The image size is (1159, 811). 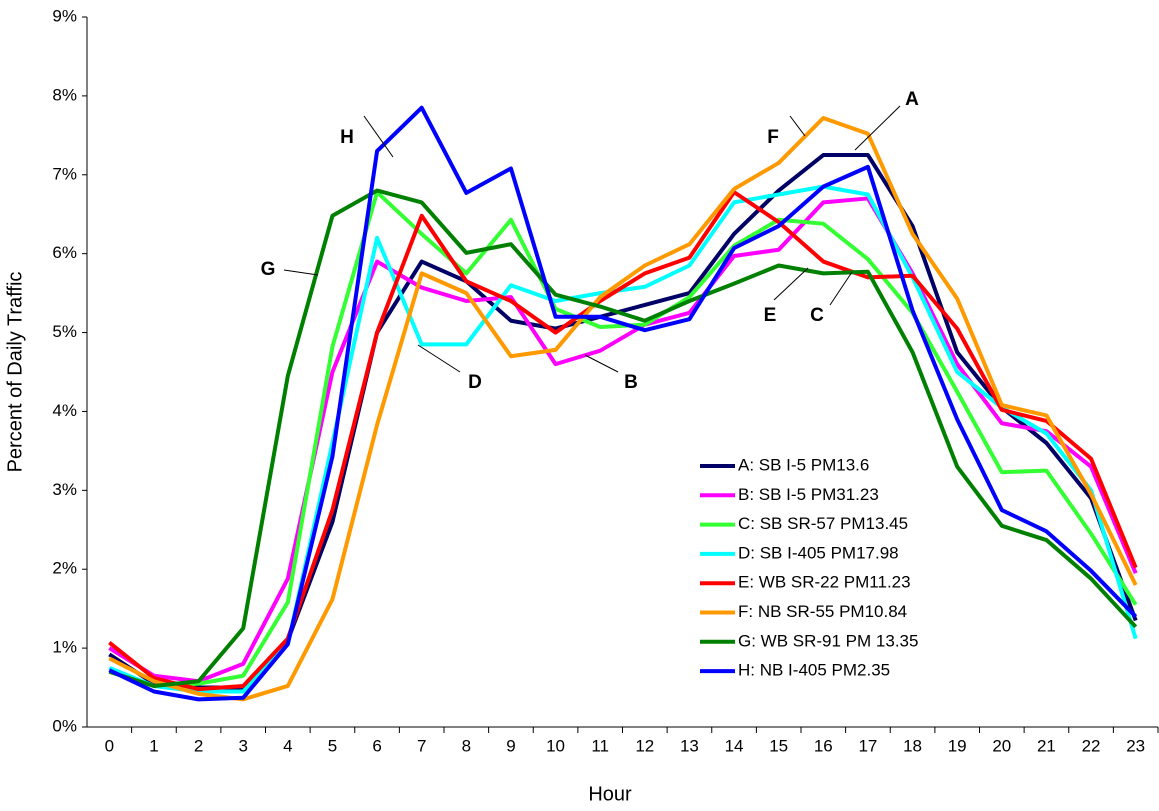 What do you see at coordinates (466, 745) in the screenshot?
I see `x-tick-label: 8` at bounding box center [466, 745].